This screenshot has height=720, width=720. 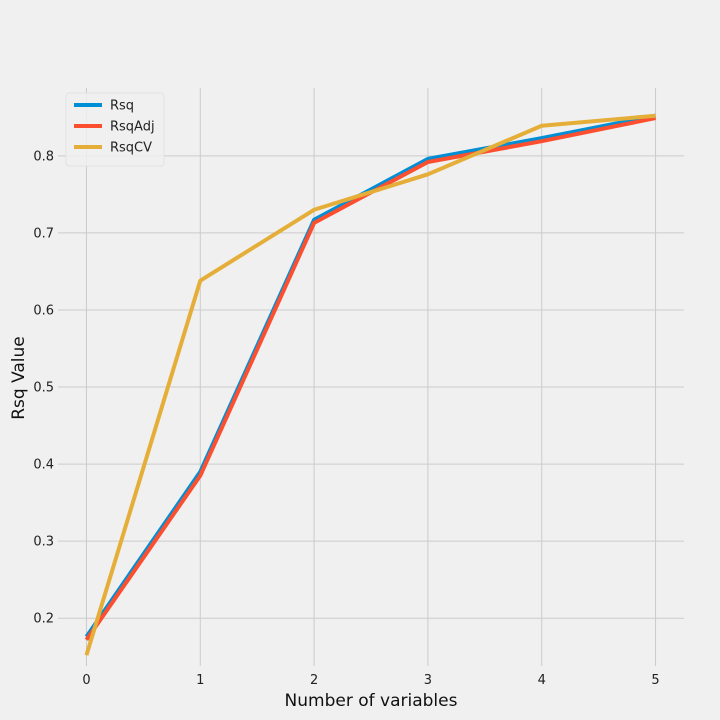 I want to click on x-tick-label: 4, so click(x=542, y=680).